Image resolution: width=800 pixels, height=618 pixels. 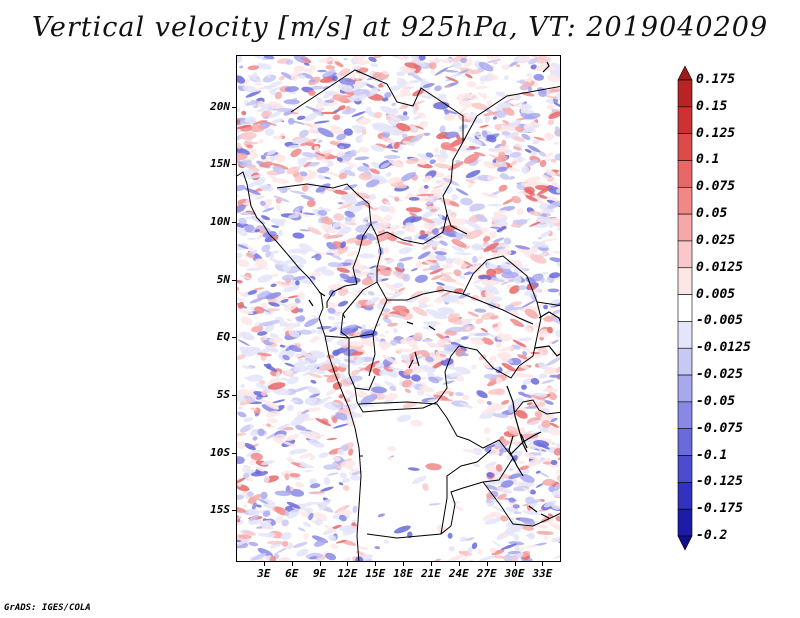 I want to click on lat-tick-label: EQ, so click(x=223, y=337).